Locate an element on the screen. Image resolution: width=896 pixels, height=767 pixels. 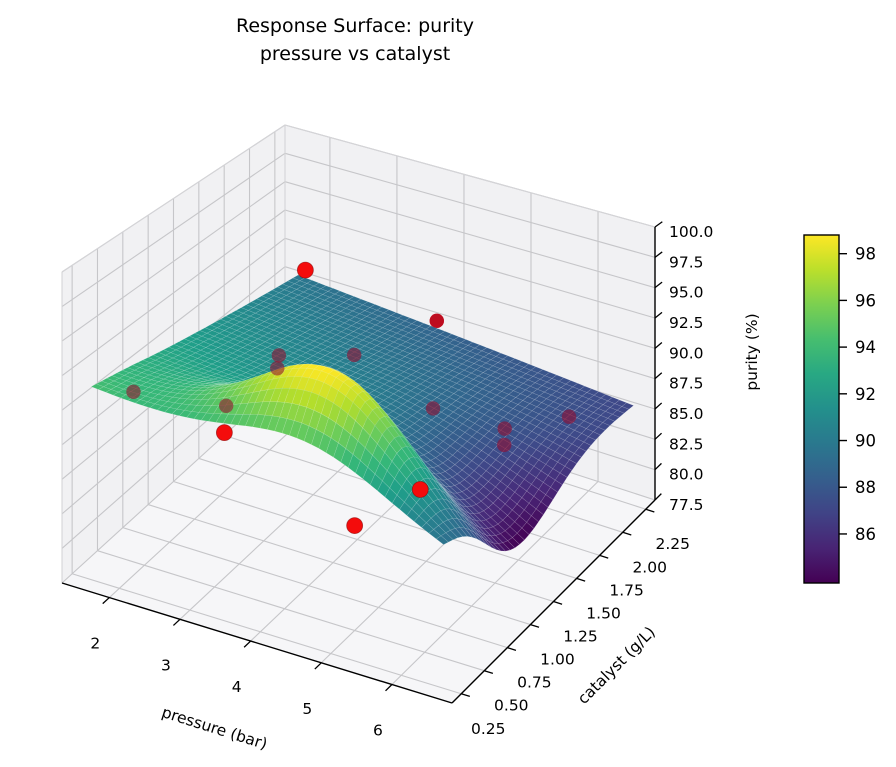
y-axis-tick-label: 0.75 is located at coordinates (534, 683).